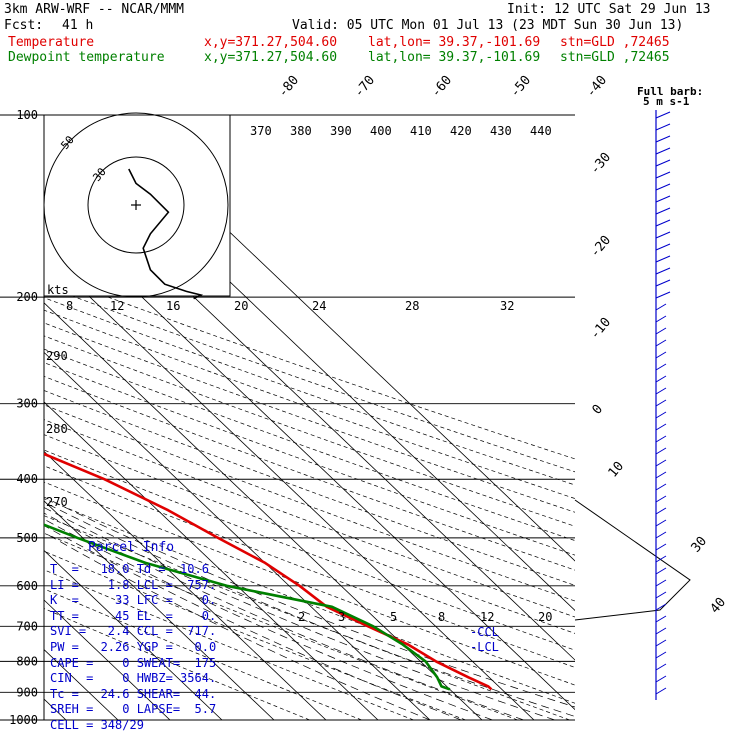  Describe the element at coordinates (166, 234) in the screenshot. I see `hodograph-trace` at that location.